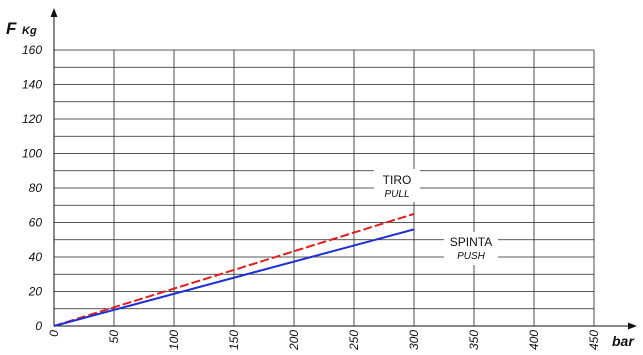  What do you see at coordinates (32, 85) in the screenshot?
I see `y-tick-label: 140` at bounding box center [32, 85].